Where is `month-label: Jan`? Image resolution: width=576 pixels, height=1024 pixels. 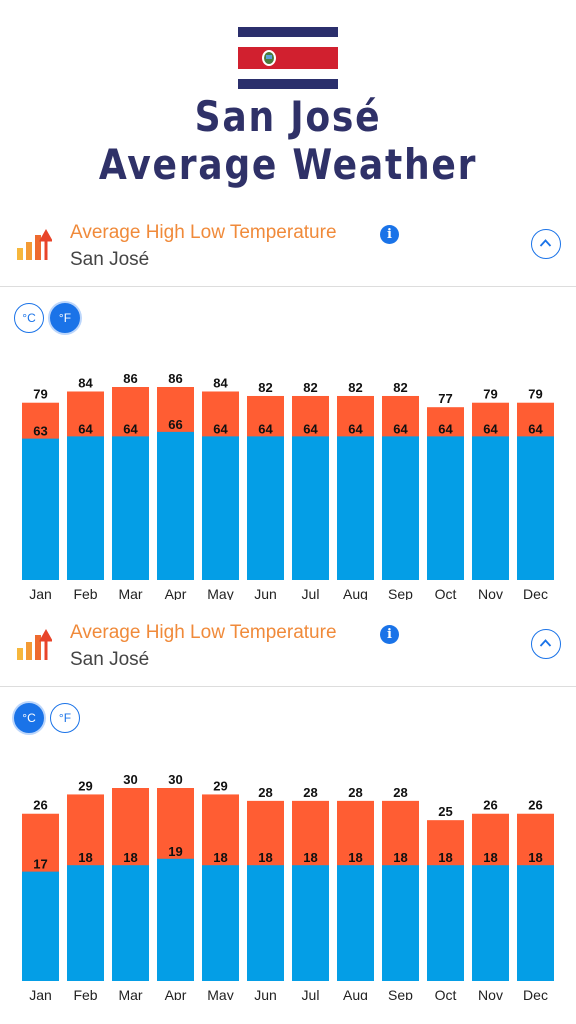 month-label: Jan is located at coordinates (40, 593).